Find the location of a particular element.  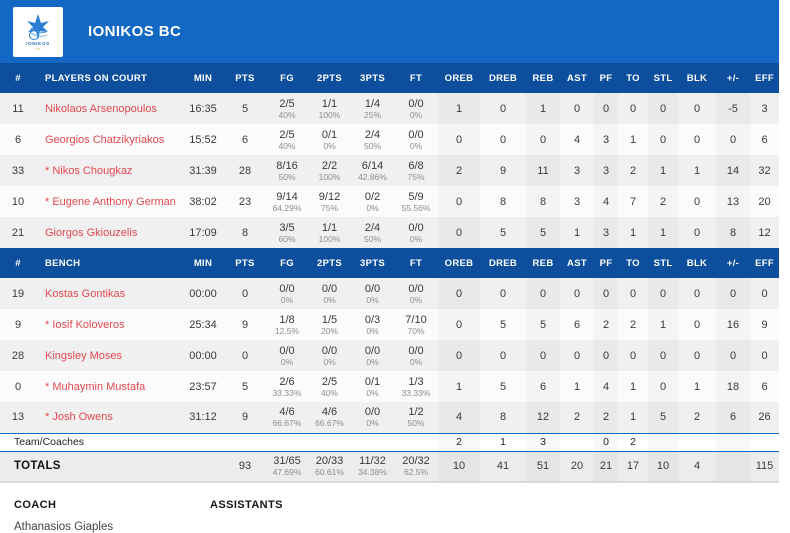

column-header-eff: EFF is located at coordinates (764, 263).